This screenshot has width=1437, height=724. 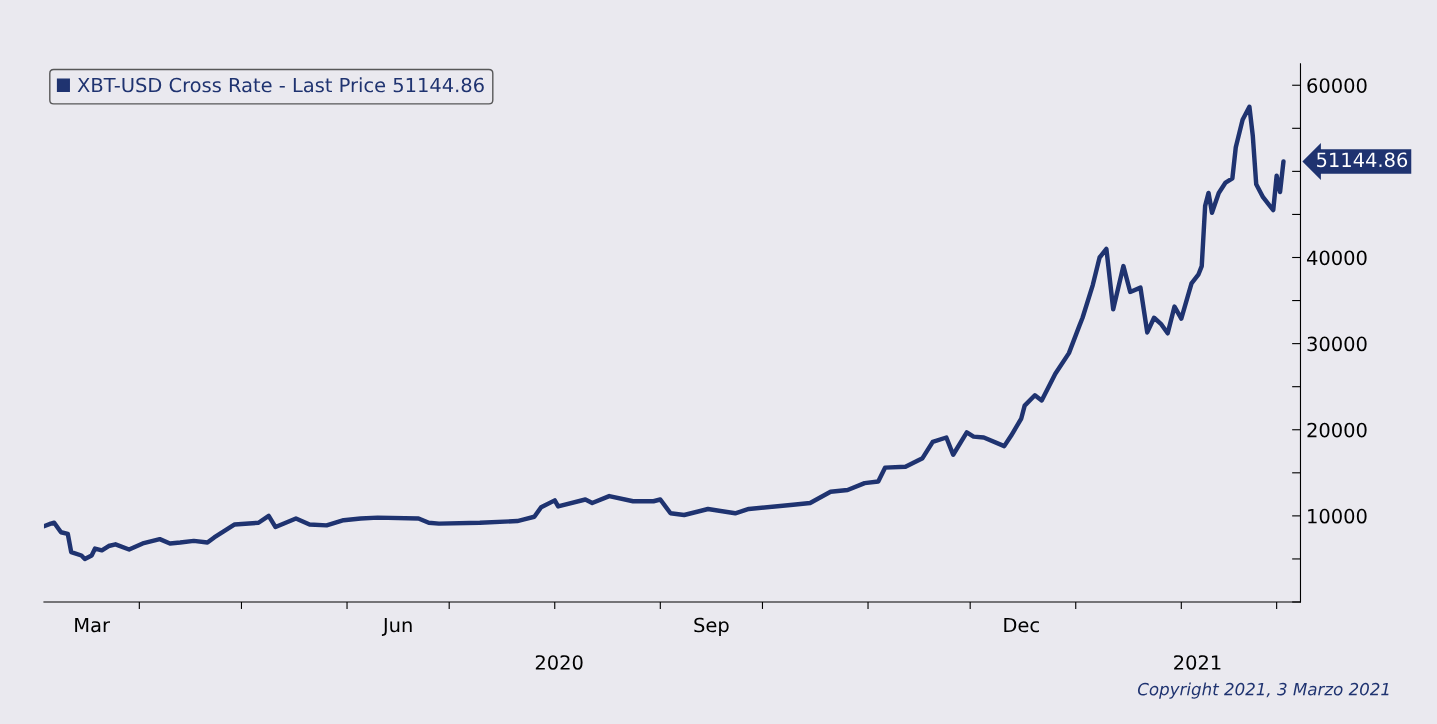 I want to click on y-tick-label: 20000, so click(x=1337, y=430).